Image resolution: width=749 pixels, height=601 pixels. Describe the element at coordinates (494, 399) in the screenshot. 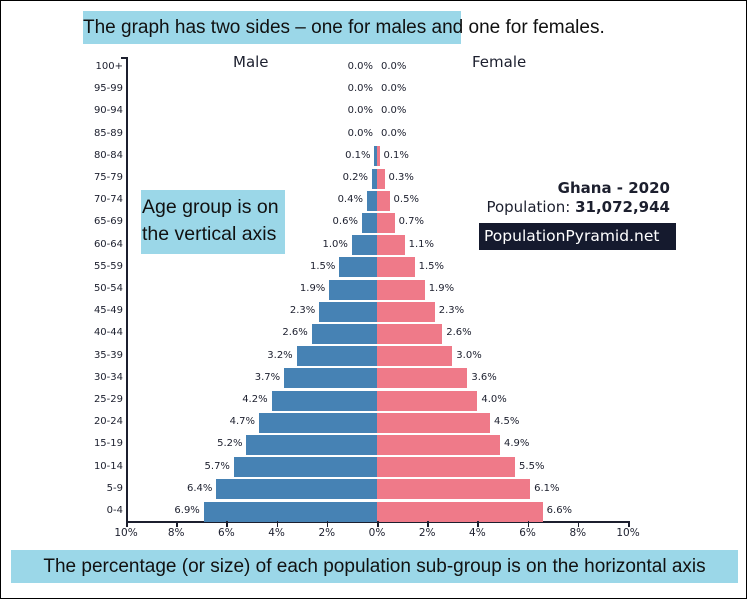

I see `female-value-label: 4.0%` at that location.